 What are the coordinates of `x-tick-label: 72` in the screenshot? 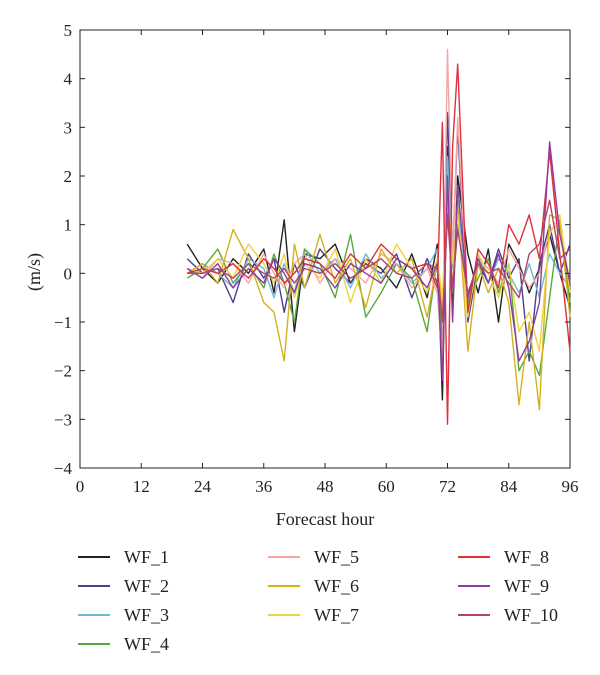 It's located at (447, 486).